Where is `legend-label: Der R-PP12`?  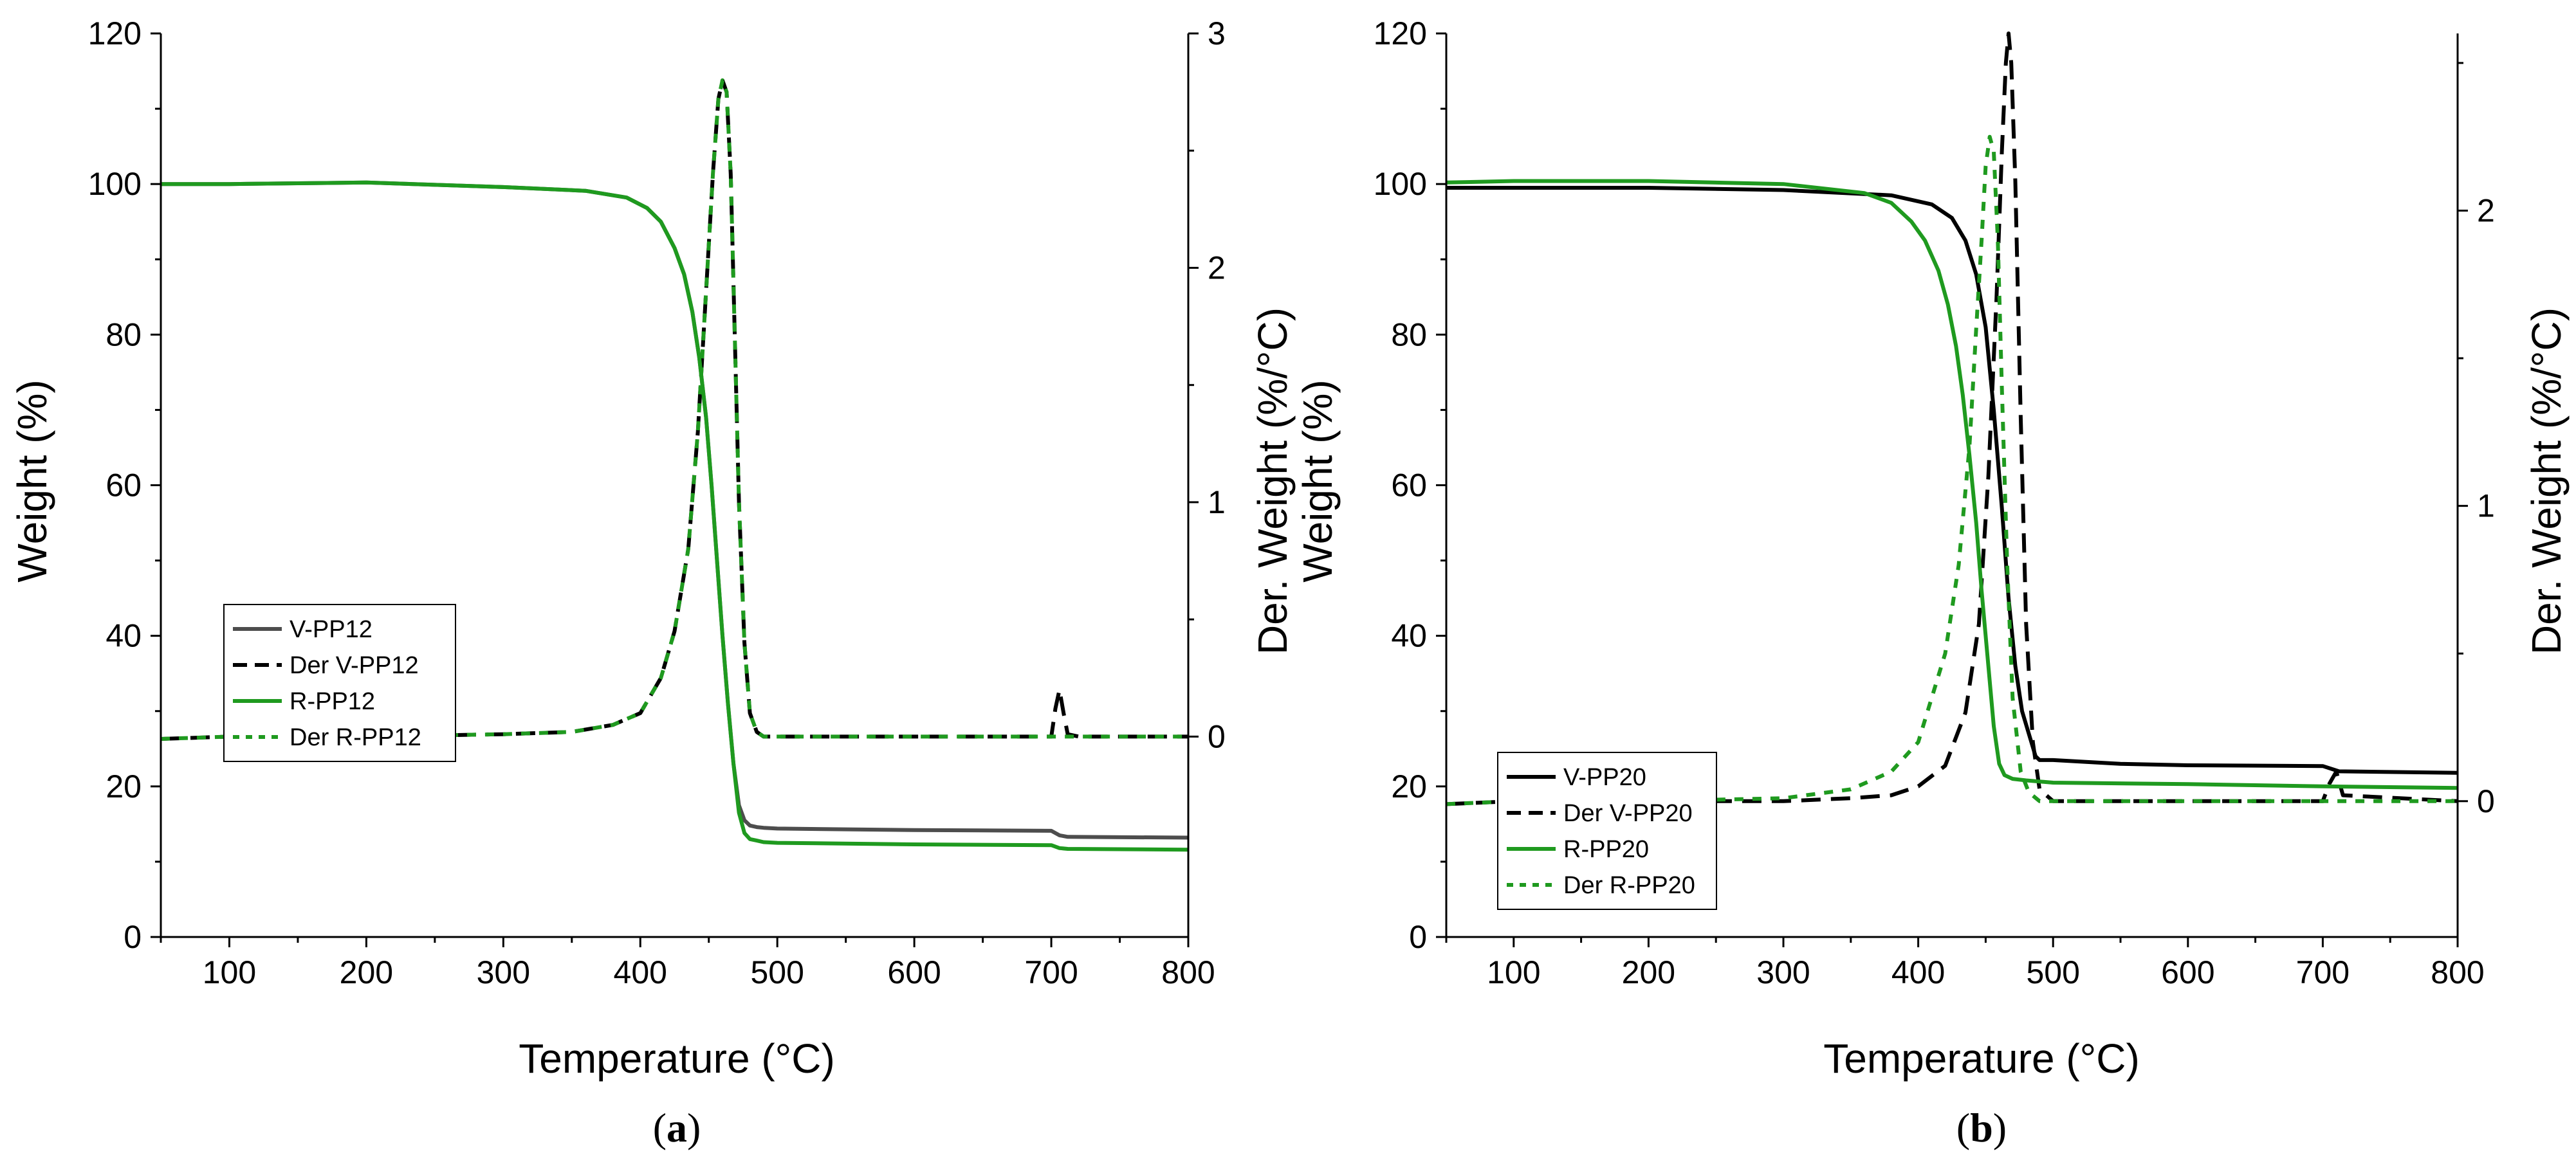 legend-label: Der R-PP12 is located at coordinates (355, 737).